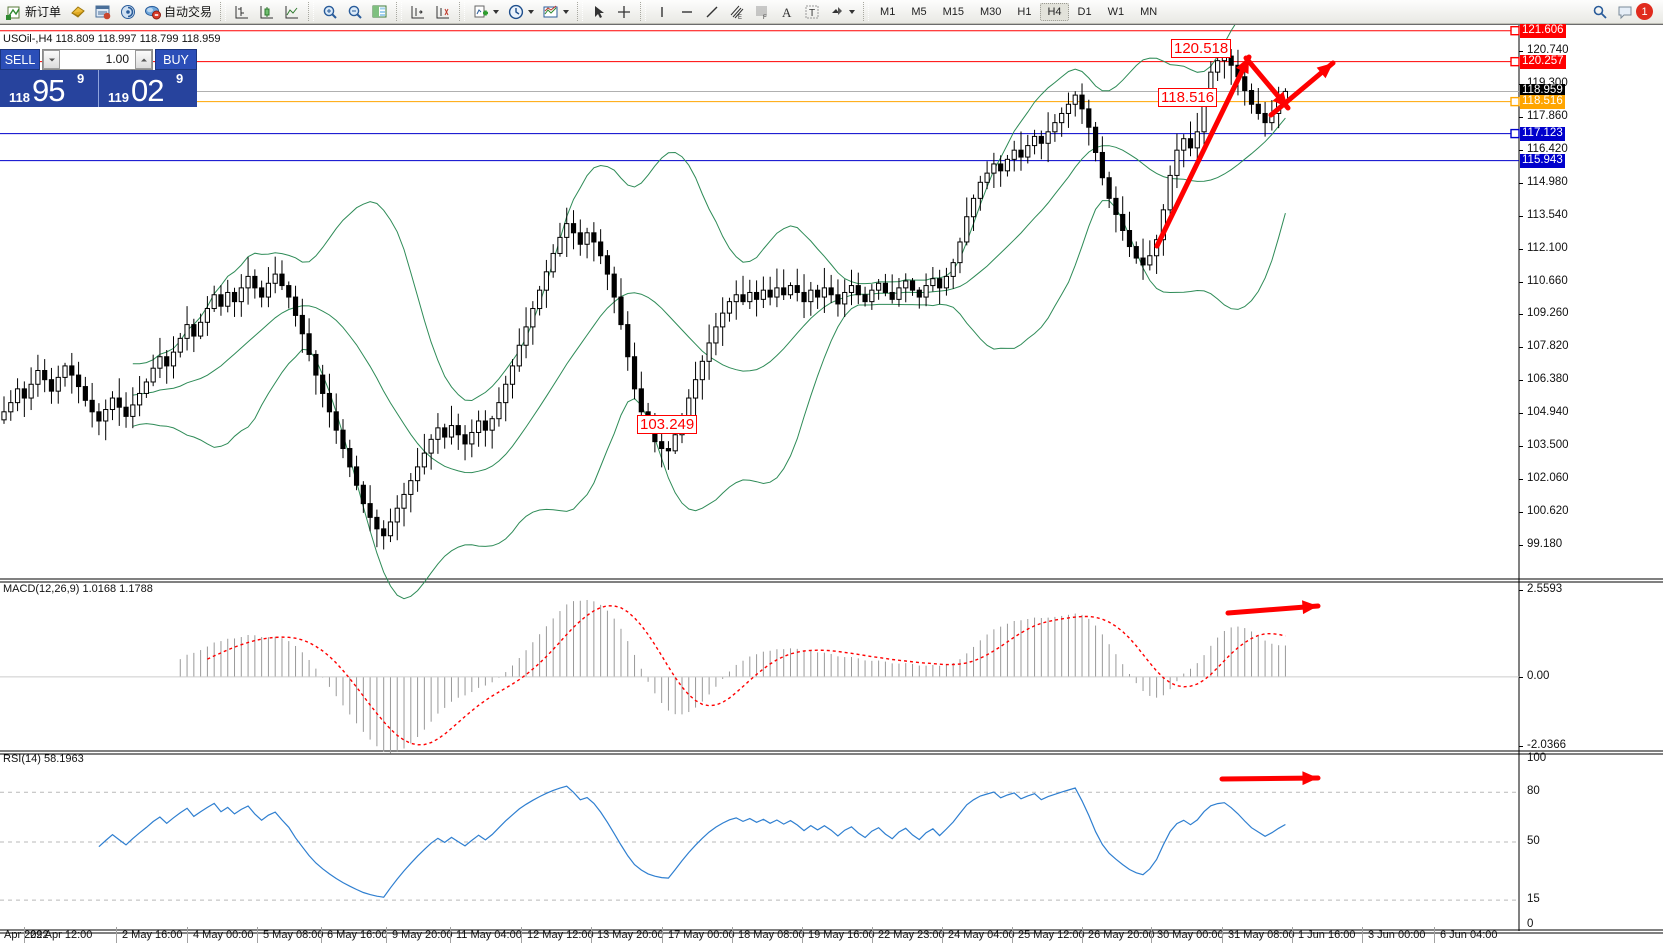 Image resolution: width=1663 pixels, height=944 pixels. I want to click on templates-button, so click(556, 12).